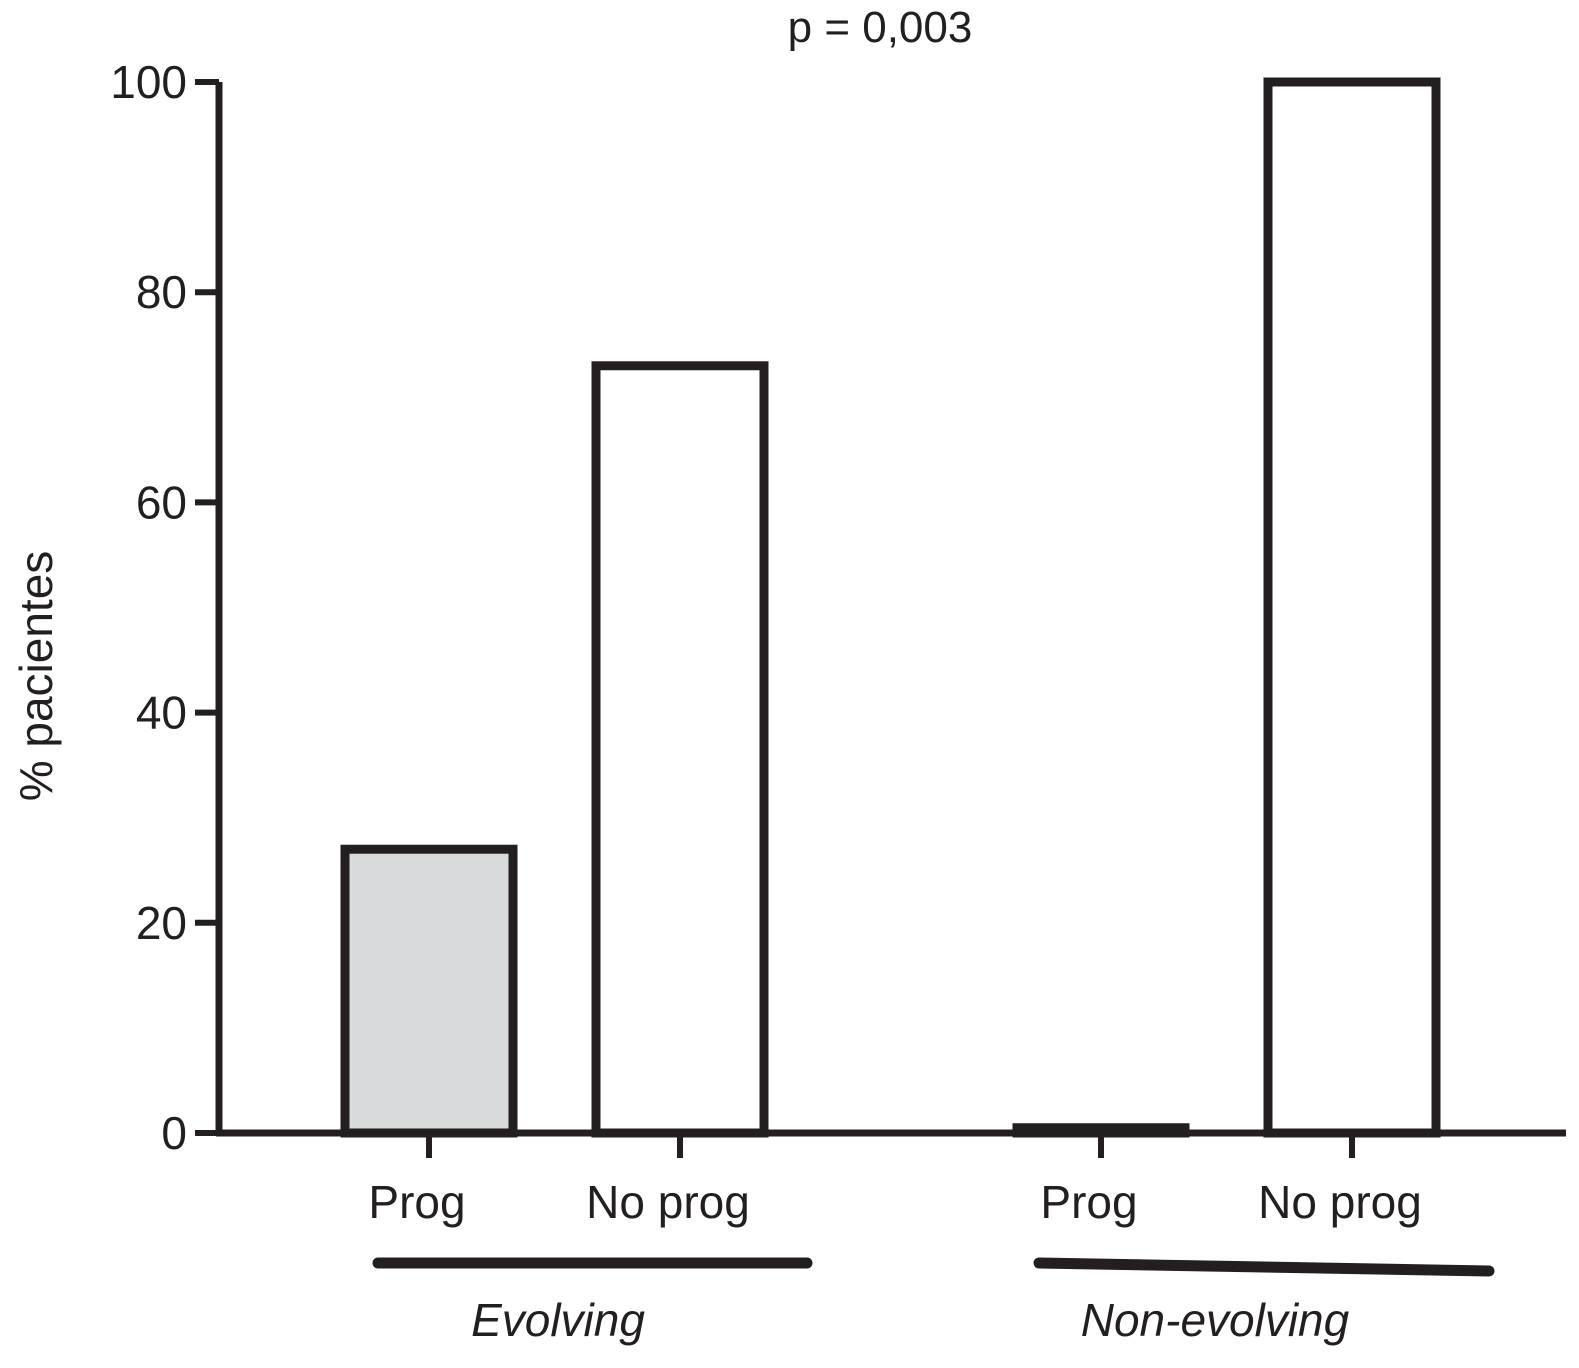 The width and height of the screenshot is (1579, 1368). What do you see at coordinates (880, 27) in the screenshot?
I see `chart-title: p = 0,003` at bounding box center [880, 27].